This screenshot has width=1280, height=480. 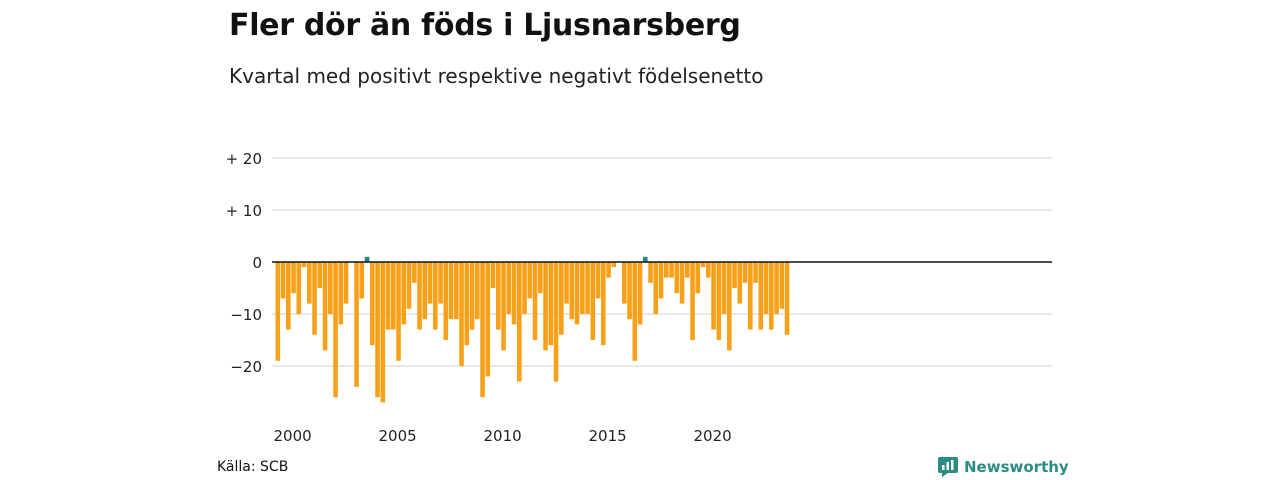 What do you see at coordinates (398, 436) in the screenshot?
I see `x-tick-label: 2005` at bounding box center [398, 436].